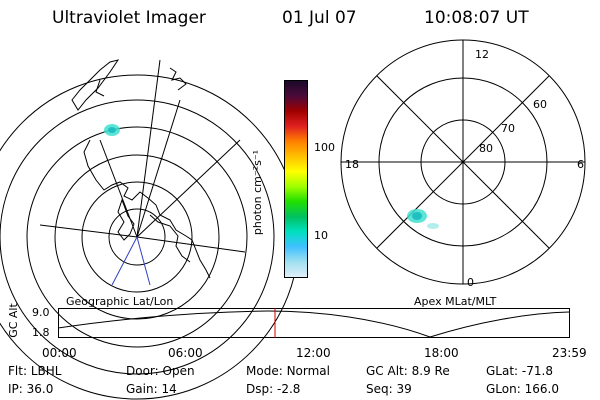 This screenshot has width=600, height=400. What do you see at coordinates (389, 389) in the screenshot?
I see `status-seq: Seq: 39` at bounding box center [389, 389].